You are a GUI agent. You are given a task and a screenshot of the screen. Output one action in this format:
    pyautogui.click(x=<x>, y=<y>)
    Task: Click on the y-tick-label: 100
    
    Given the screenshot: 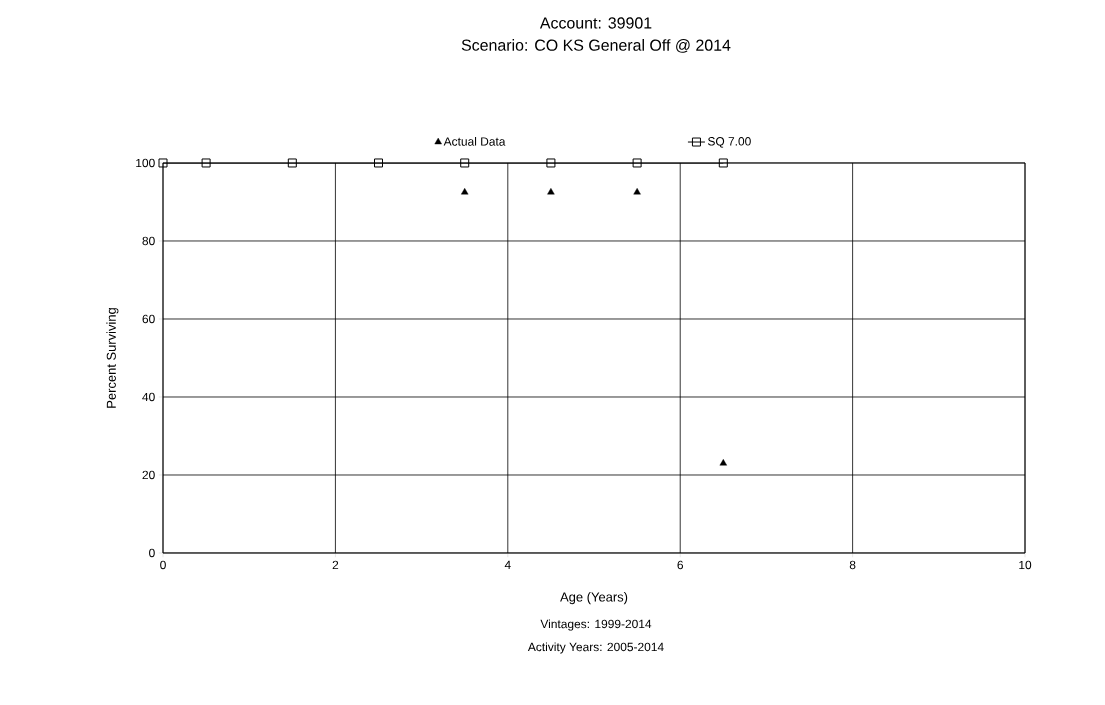 What is the action you would take?
    pyautogui.click(x=145, y=163)
    